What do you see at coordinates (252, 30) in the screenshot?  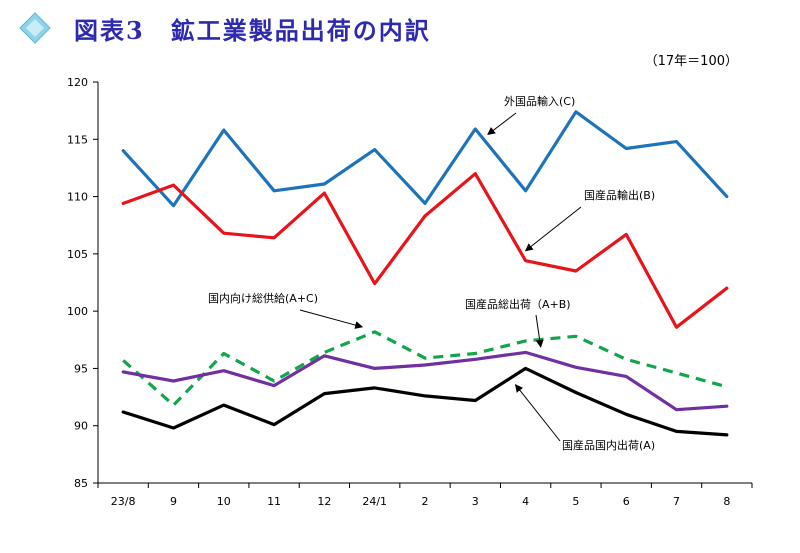 I see `chart-title: 図表3 鉱工業製品出荷の内訳` at bounding box center [252, 30].